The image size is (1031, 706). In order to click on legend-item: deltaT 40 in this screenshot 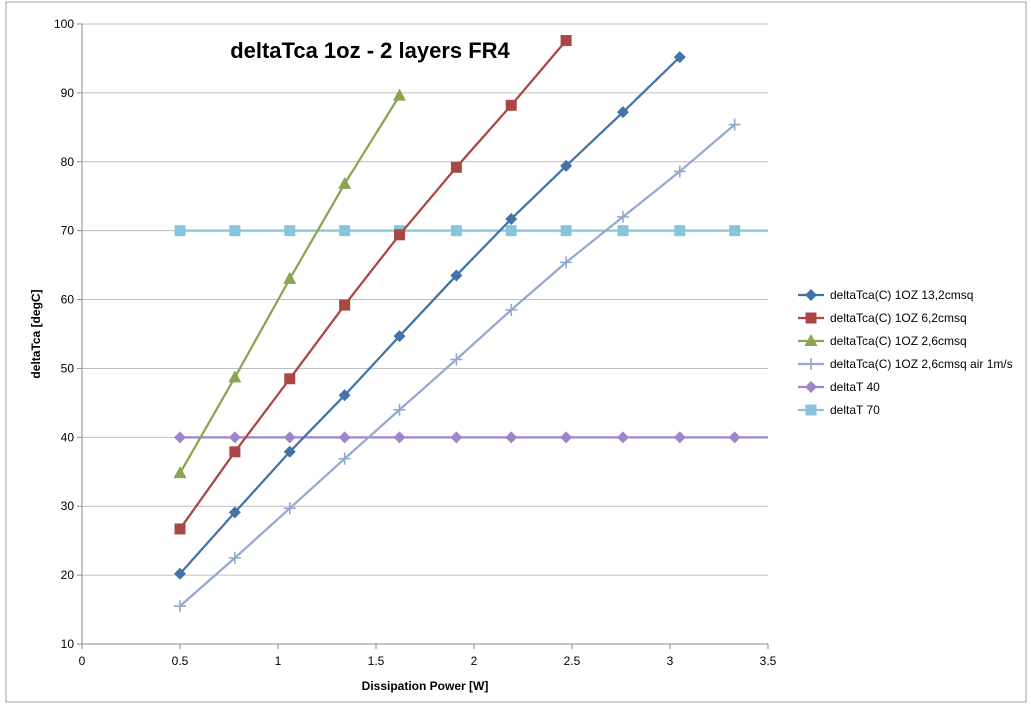, I will do `click(839, 387)`.